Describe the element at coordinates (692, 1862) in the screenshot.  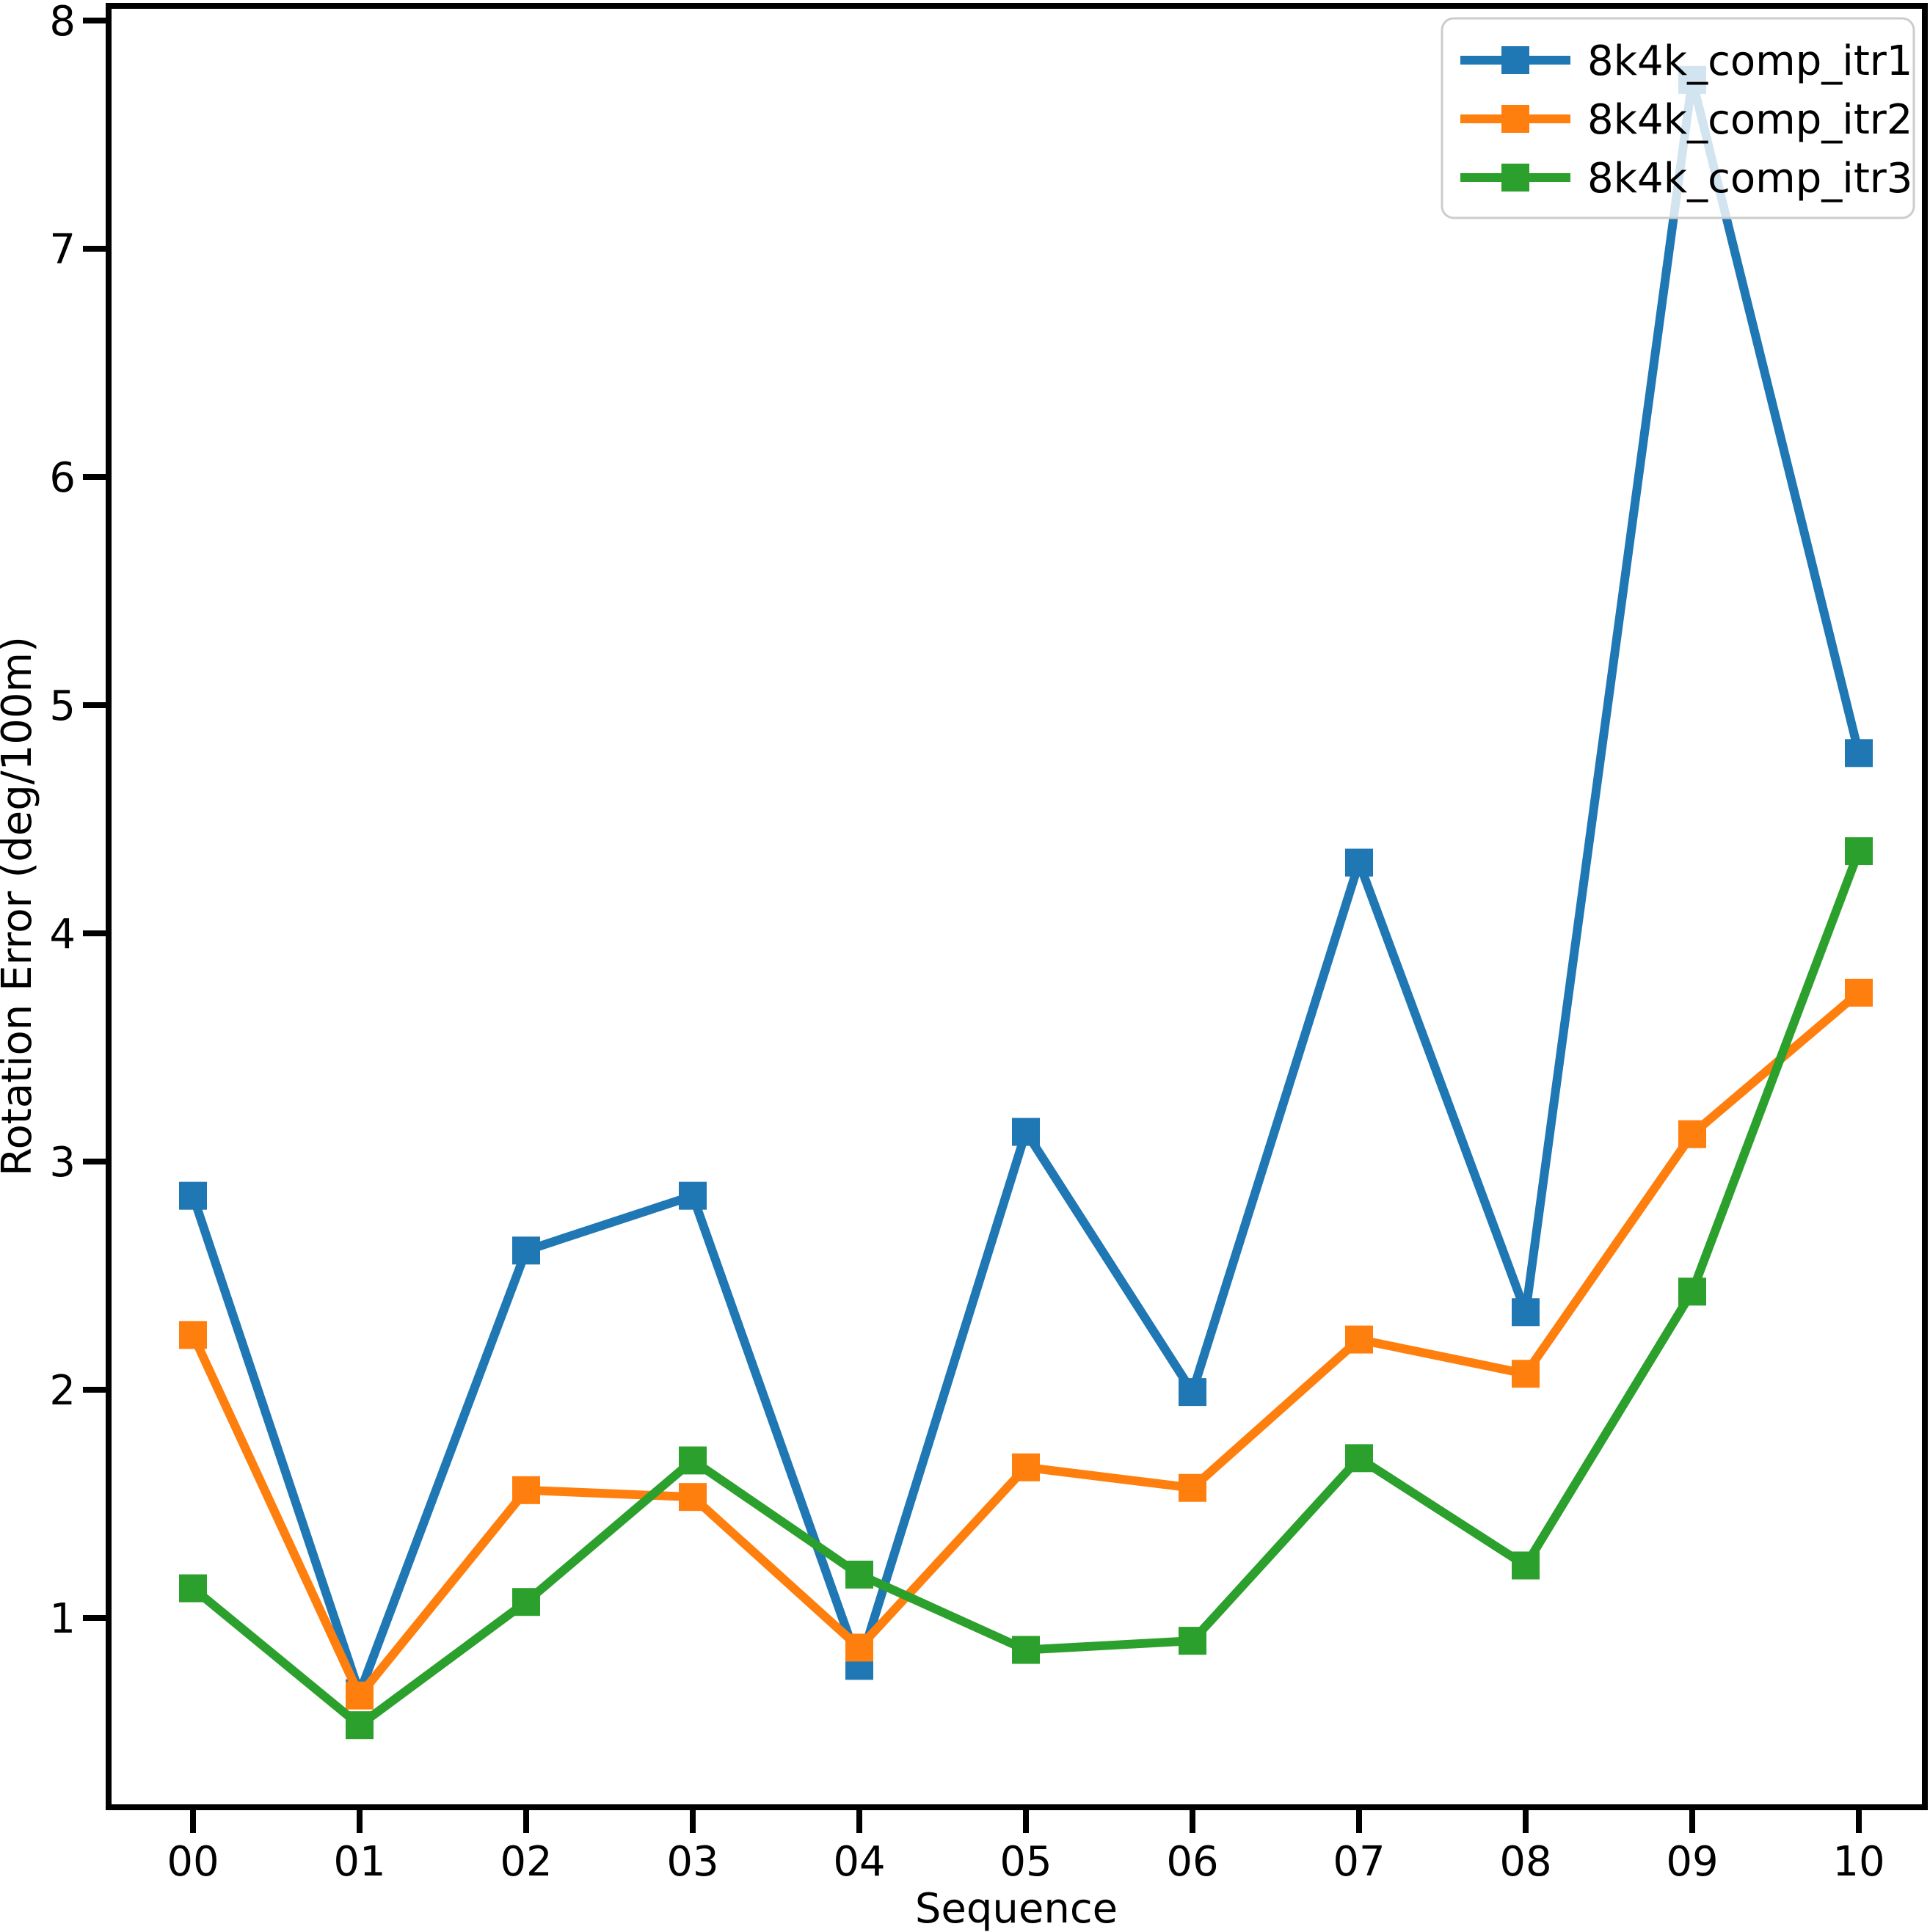
I see `x-tick-label: 03` at that location.